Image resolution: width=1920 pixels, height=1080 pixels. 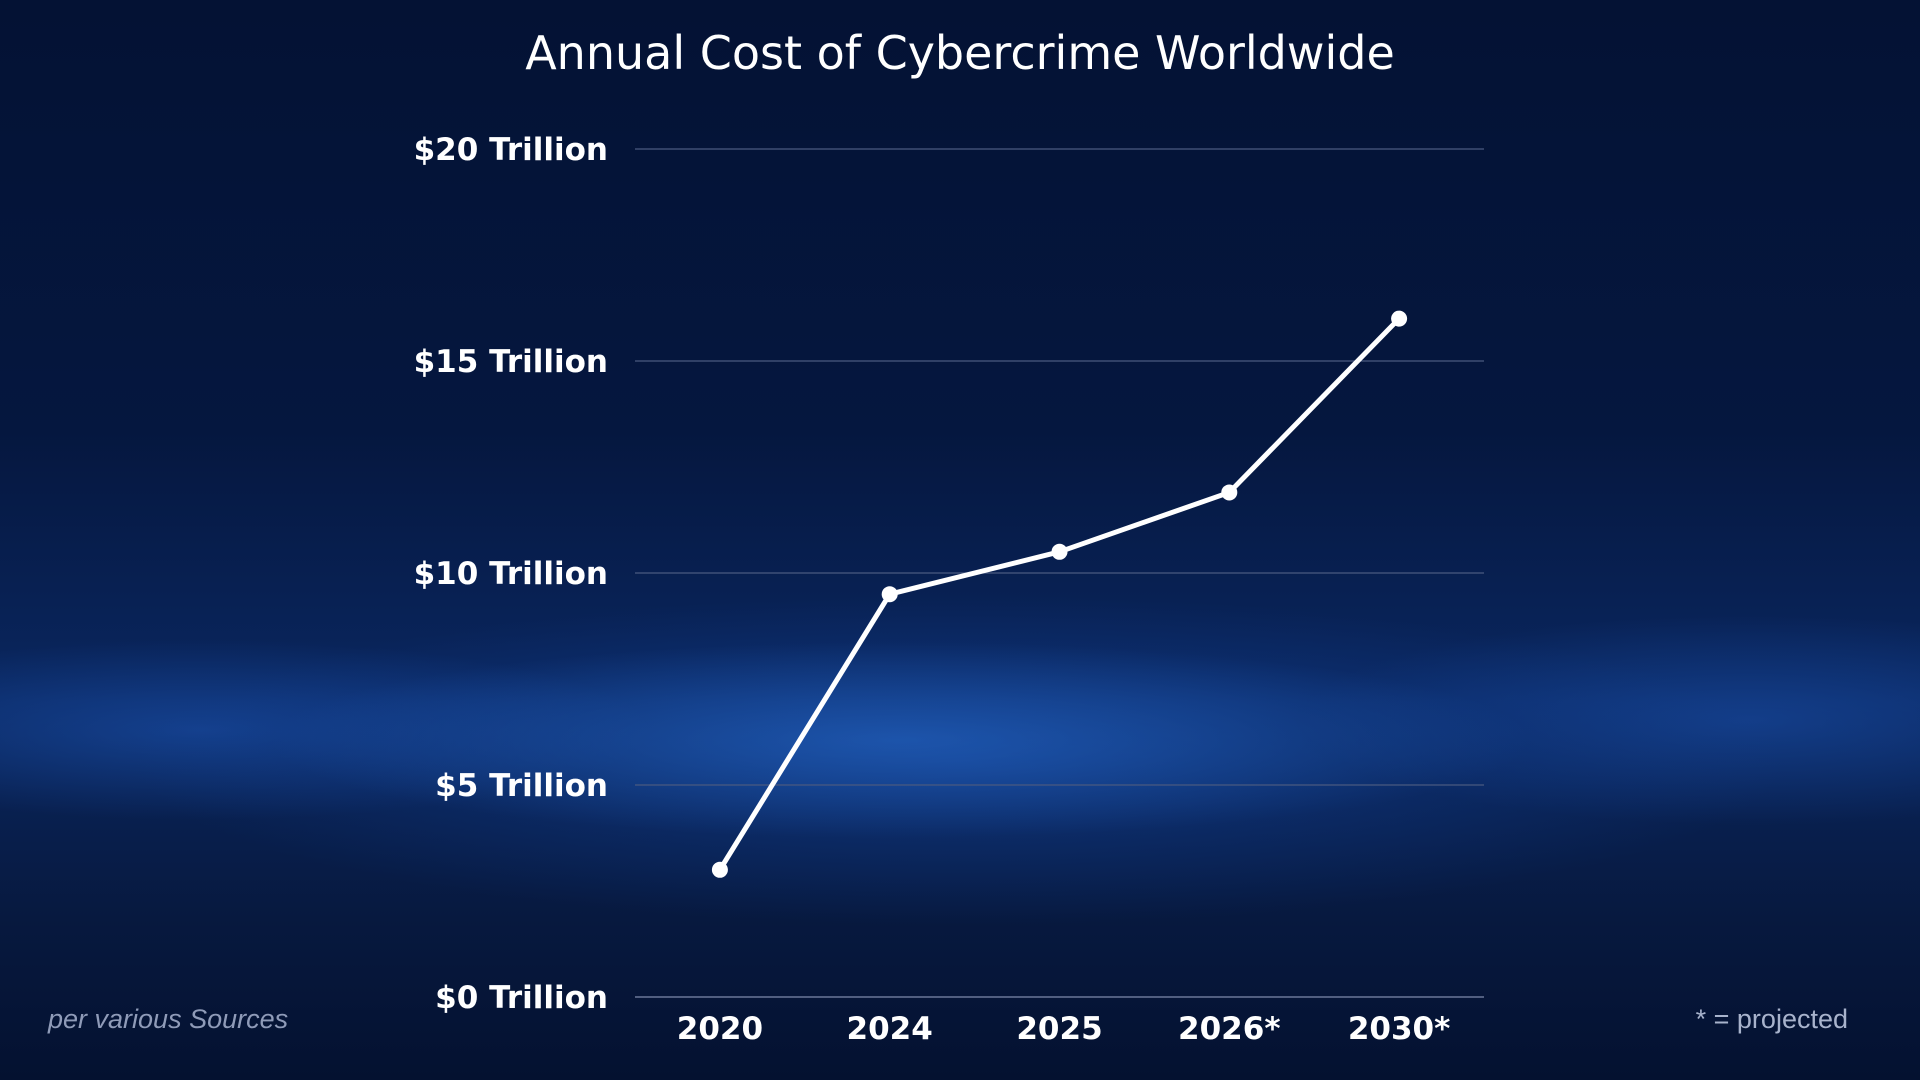 What do you see at coordinates (1229, 1029) in the screenshot?
I see `x-tick-label: 2026*` at bounding box center [1229, 1029].